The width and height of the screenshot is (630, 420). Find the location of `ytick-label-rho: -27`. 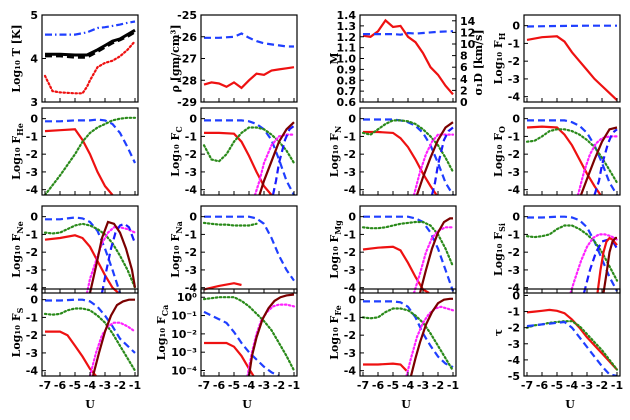

ytick-label-rho: -27 is located at coordinates (187, 59).